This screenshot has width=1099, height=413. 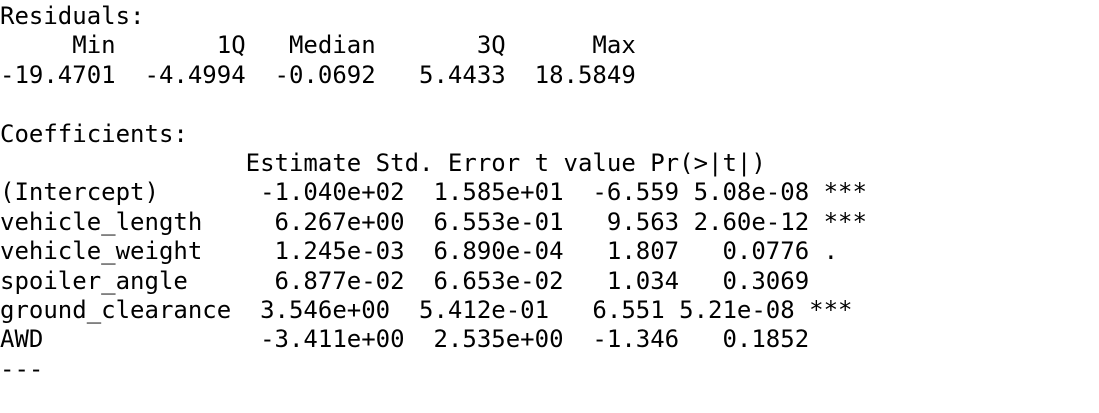 I want to click on blank-line, so click(x=549, y=104).